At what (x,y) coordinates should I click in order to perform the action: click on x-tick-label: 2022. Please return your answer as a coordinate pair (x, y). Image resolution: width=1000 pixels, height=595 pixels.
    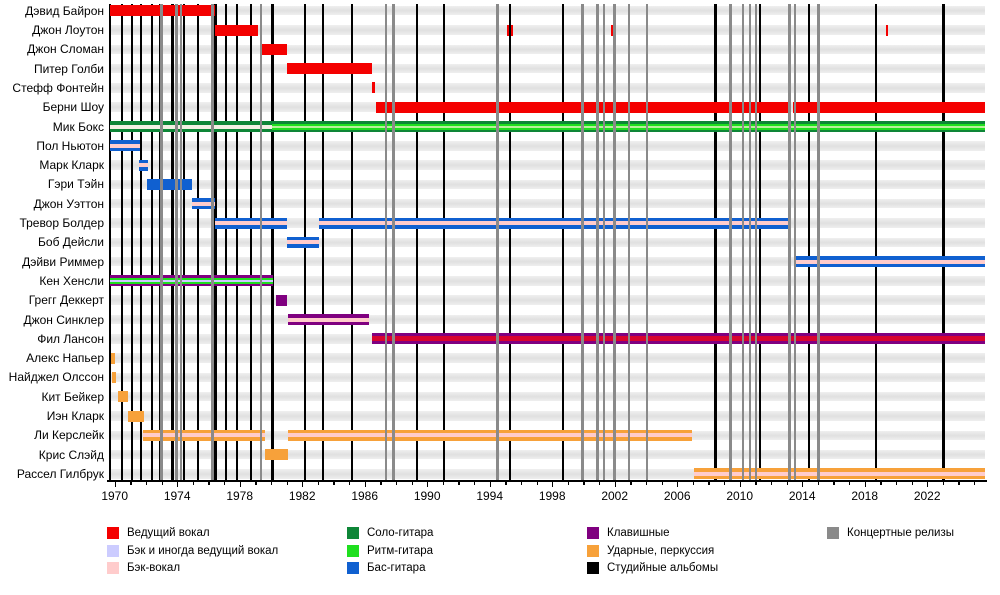
    Looking at the image, I should click on (927, 496).